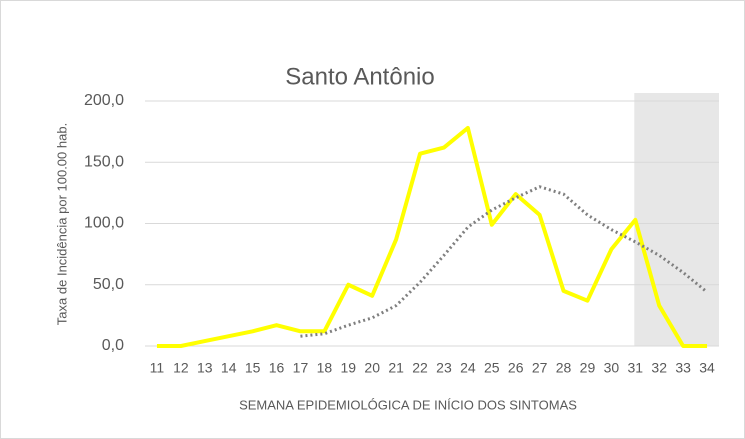  What do you see at coordinates (468, 368) in the screenshot?
I see `x-tick-label: 24` at bounding box center [468, 368].